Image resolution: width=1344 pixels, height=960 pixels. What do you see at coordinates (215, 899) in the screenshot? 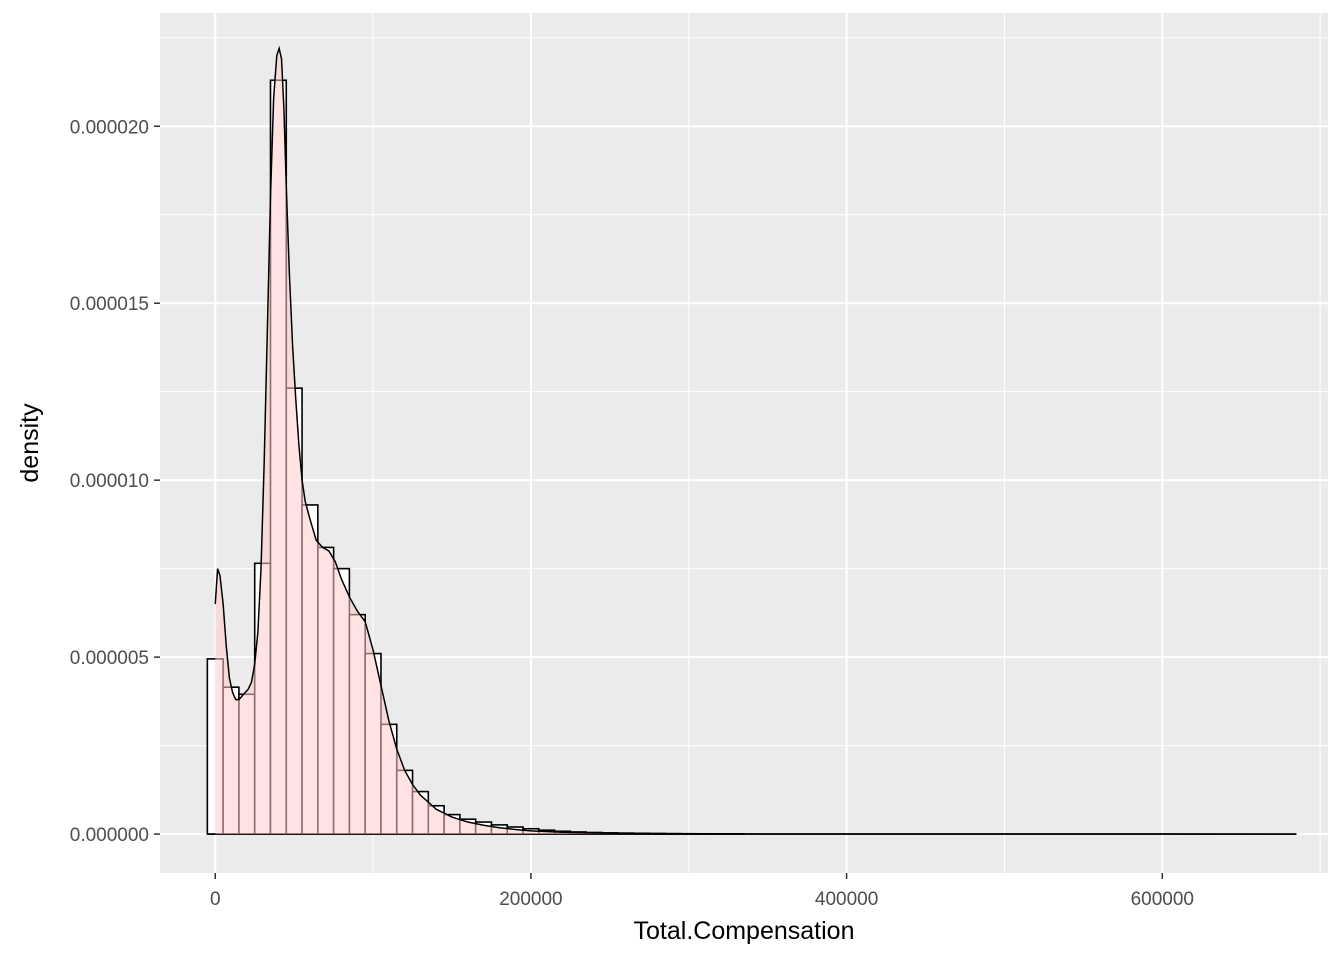
I see `x-tick-label: 0` at bounding box center [215, 899].